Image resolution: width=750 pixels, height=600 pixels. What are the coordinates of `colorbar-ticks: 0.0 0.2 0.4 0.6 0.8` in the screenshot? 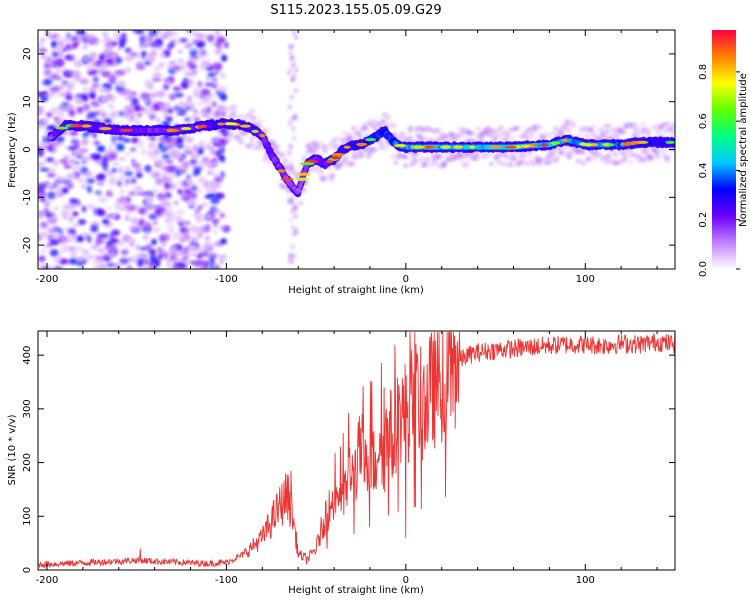 It's located at (719, 170).